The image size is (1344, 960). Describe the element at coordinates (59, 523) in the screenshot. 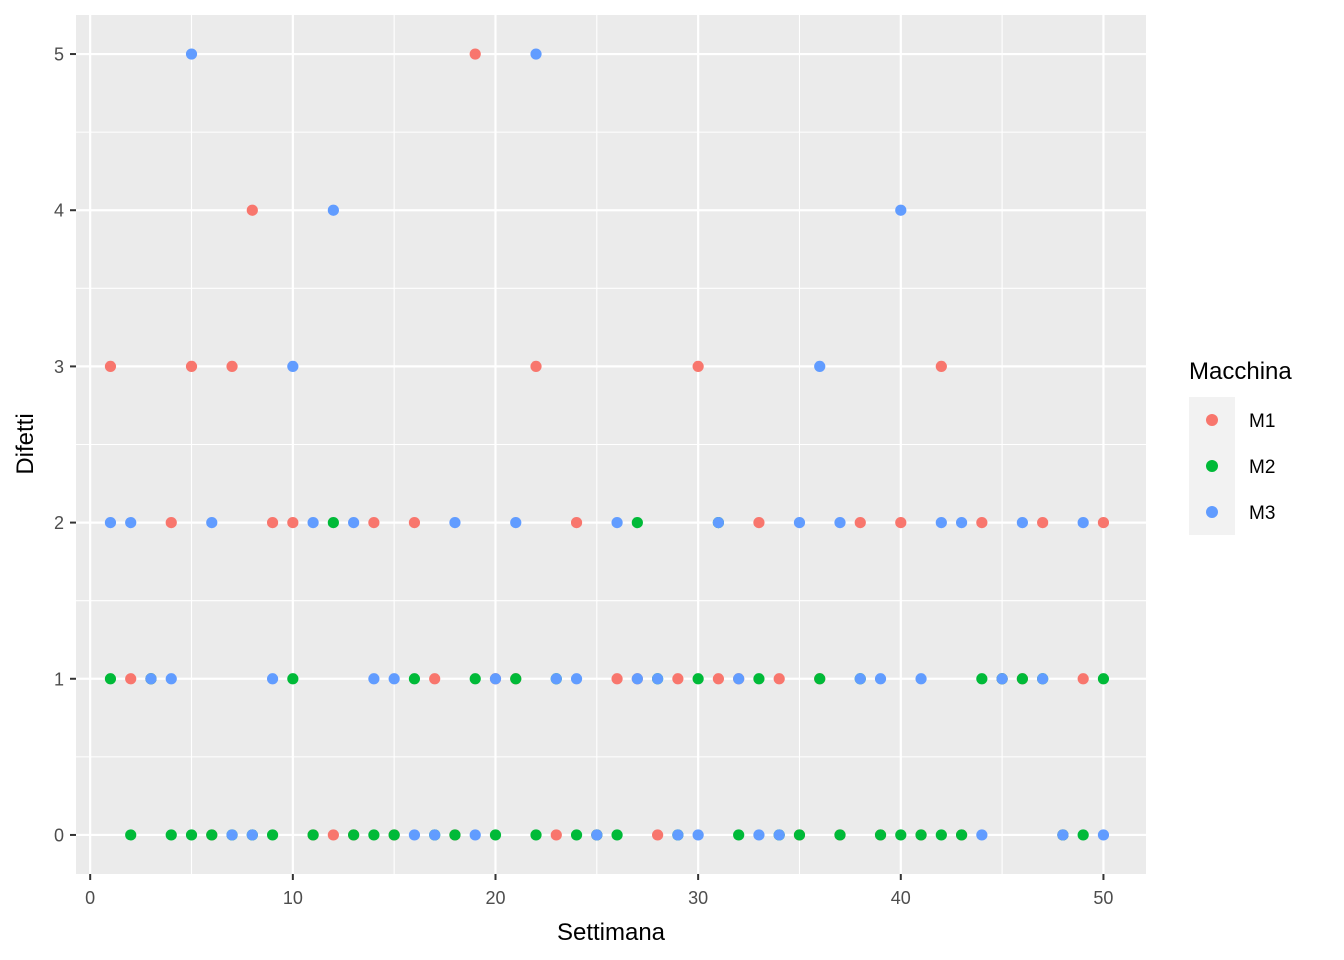

I see `y-tick-label: 2` at that location.